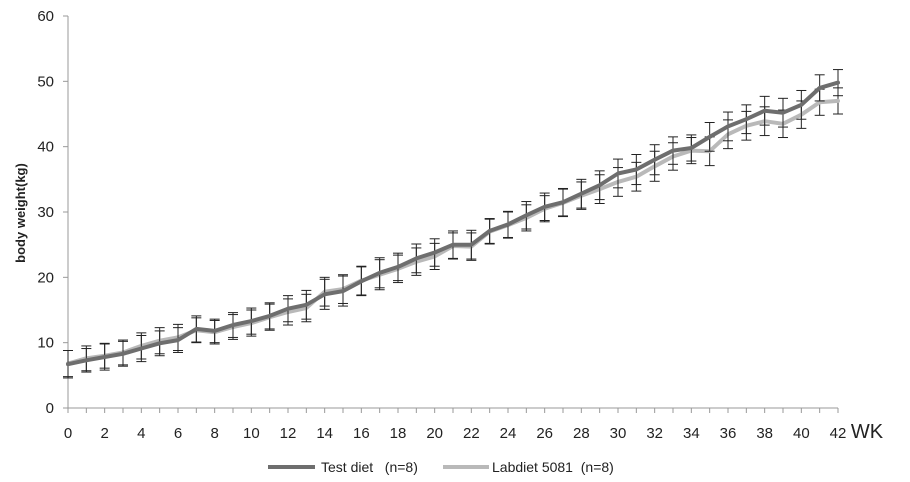 The image size is (910, 482). Describe the element at coordinates (801, 433) in the screenshot. I see `x-tick-label: 40` at that location.